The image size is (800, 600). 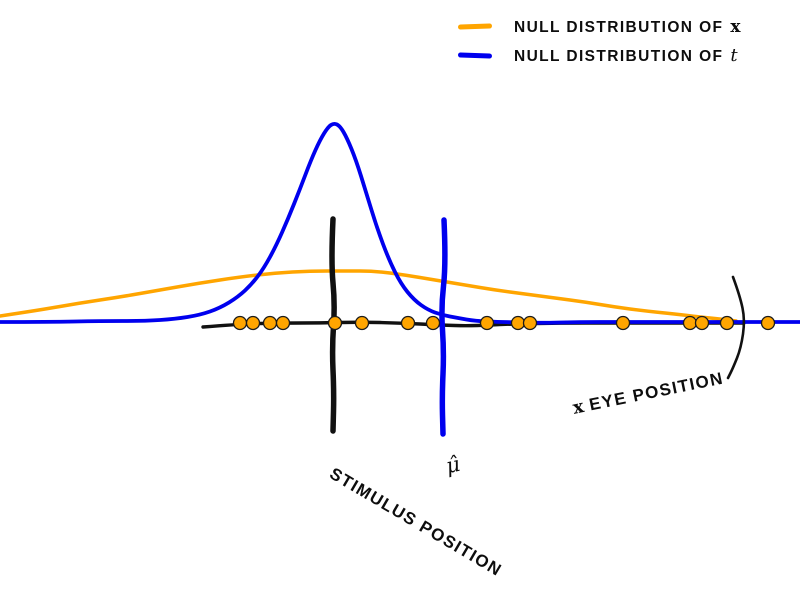 What do you see at coordinates (736, 327) in the screenshot?
I see `axis-end-bracket` at bounding box center [736, 327].